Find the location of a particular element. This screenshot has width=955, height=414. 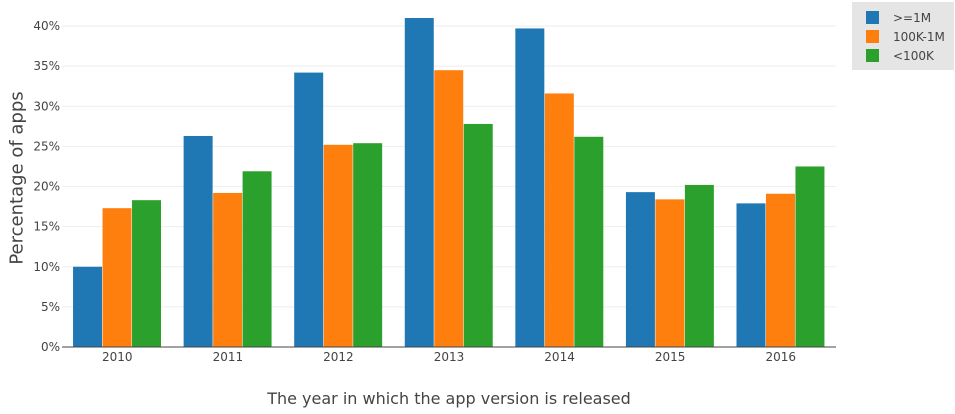

y-tick-label: 25% is located at coordinates (46, 146).